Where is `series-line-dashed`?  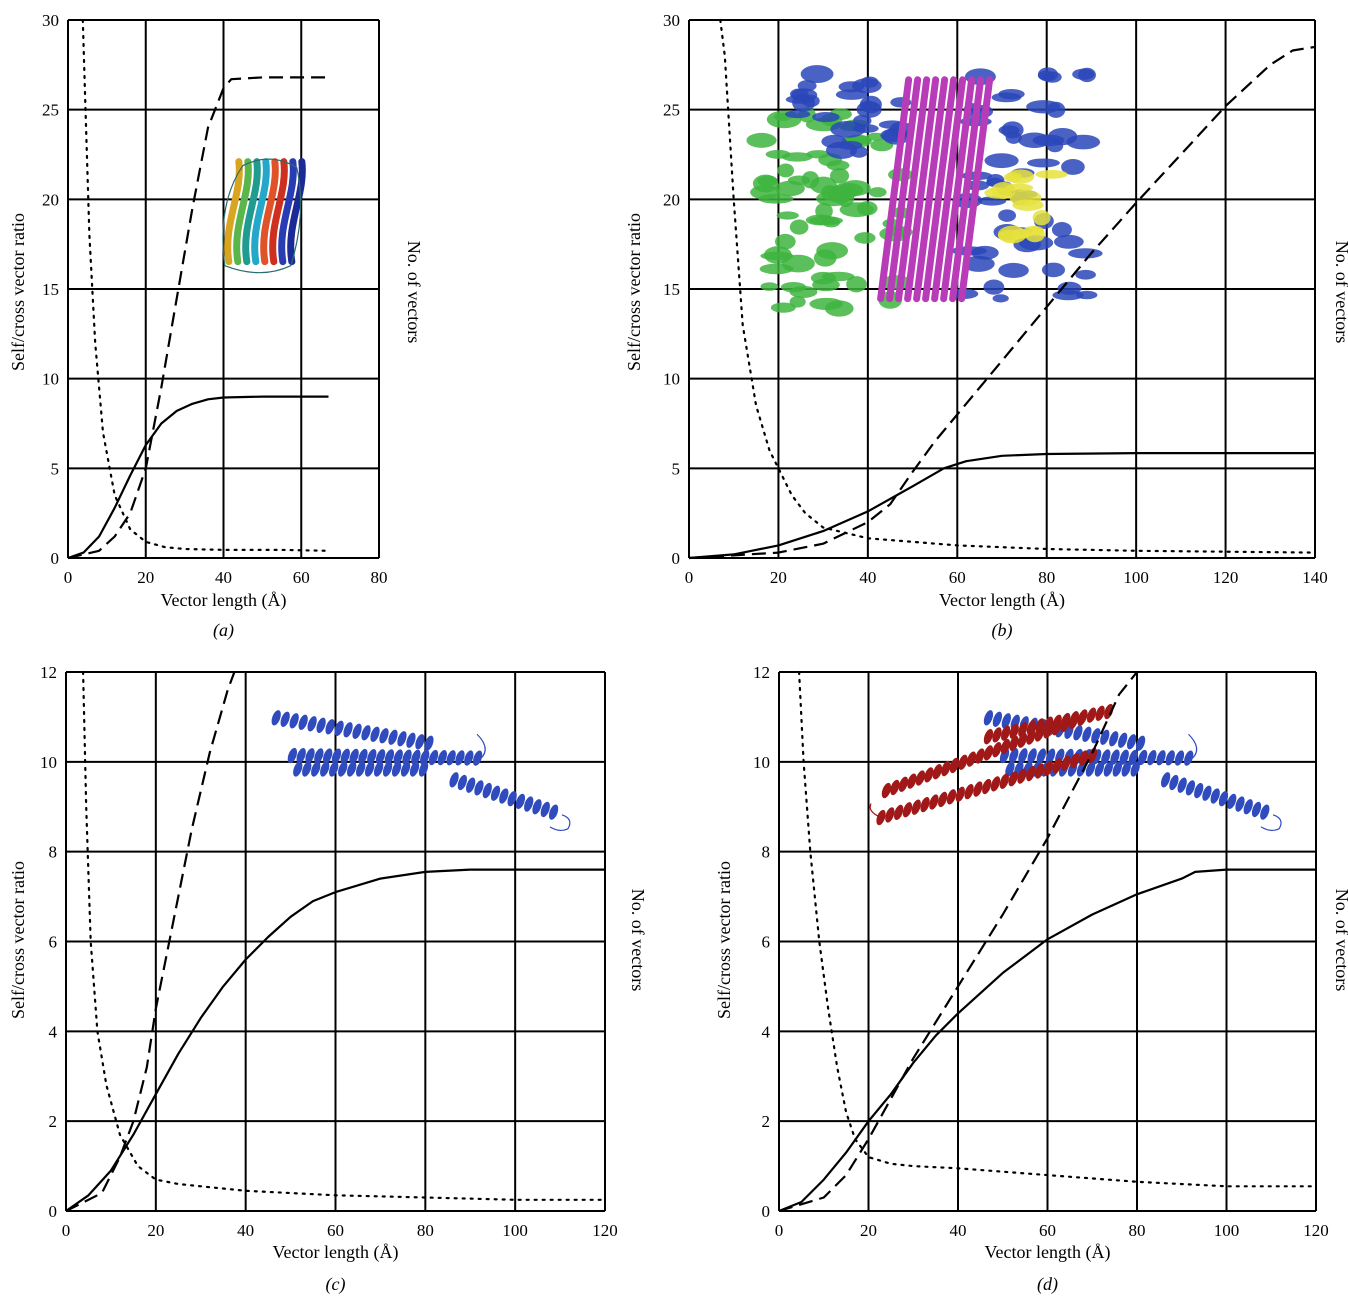 series-line-dashed is located at coordinates (958, 942).